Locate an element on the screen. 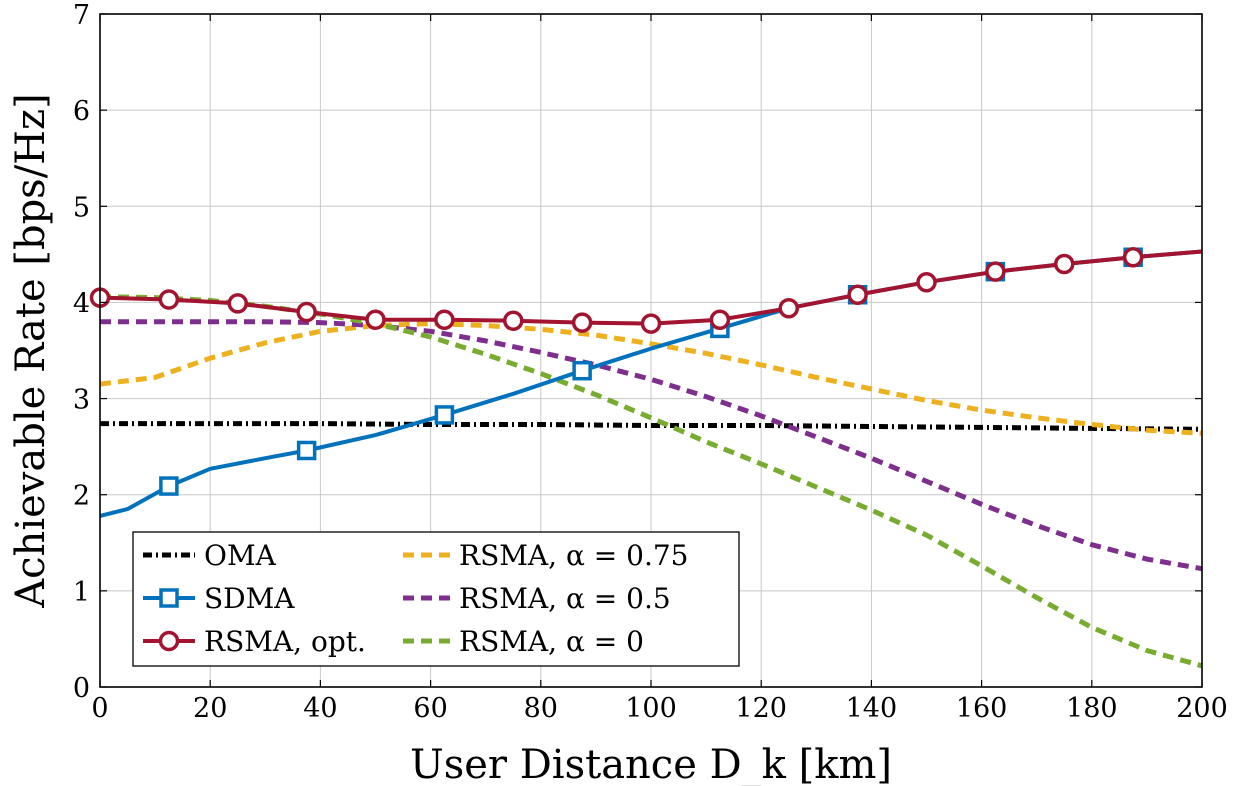 This screenshot has width=1248, height=786. y-tick-label: 7 is located at coordinates (81, 15).